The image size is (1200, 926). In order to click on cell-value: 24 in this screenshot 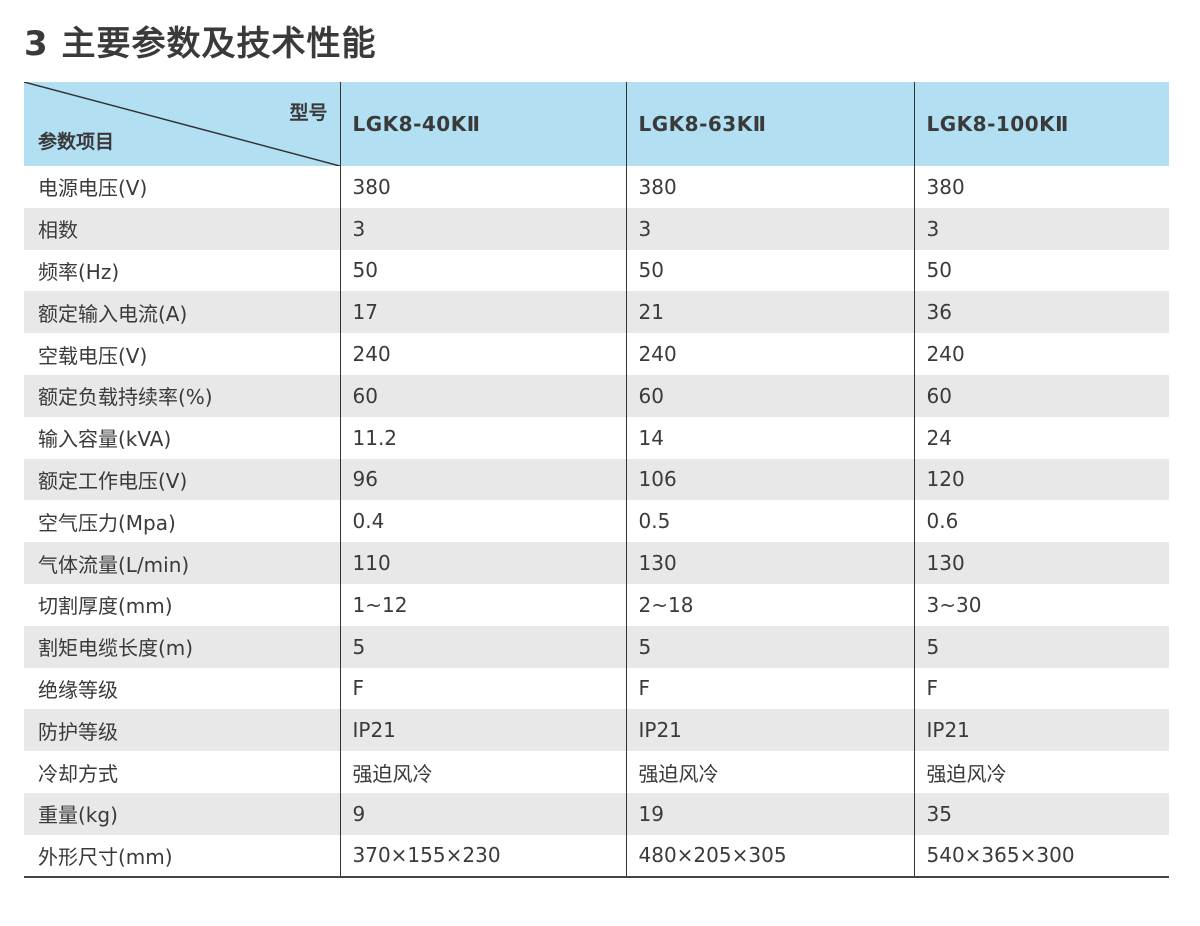, I will do `click(1041, 437)`.